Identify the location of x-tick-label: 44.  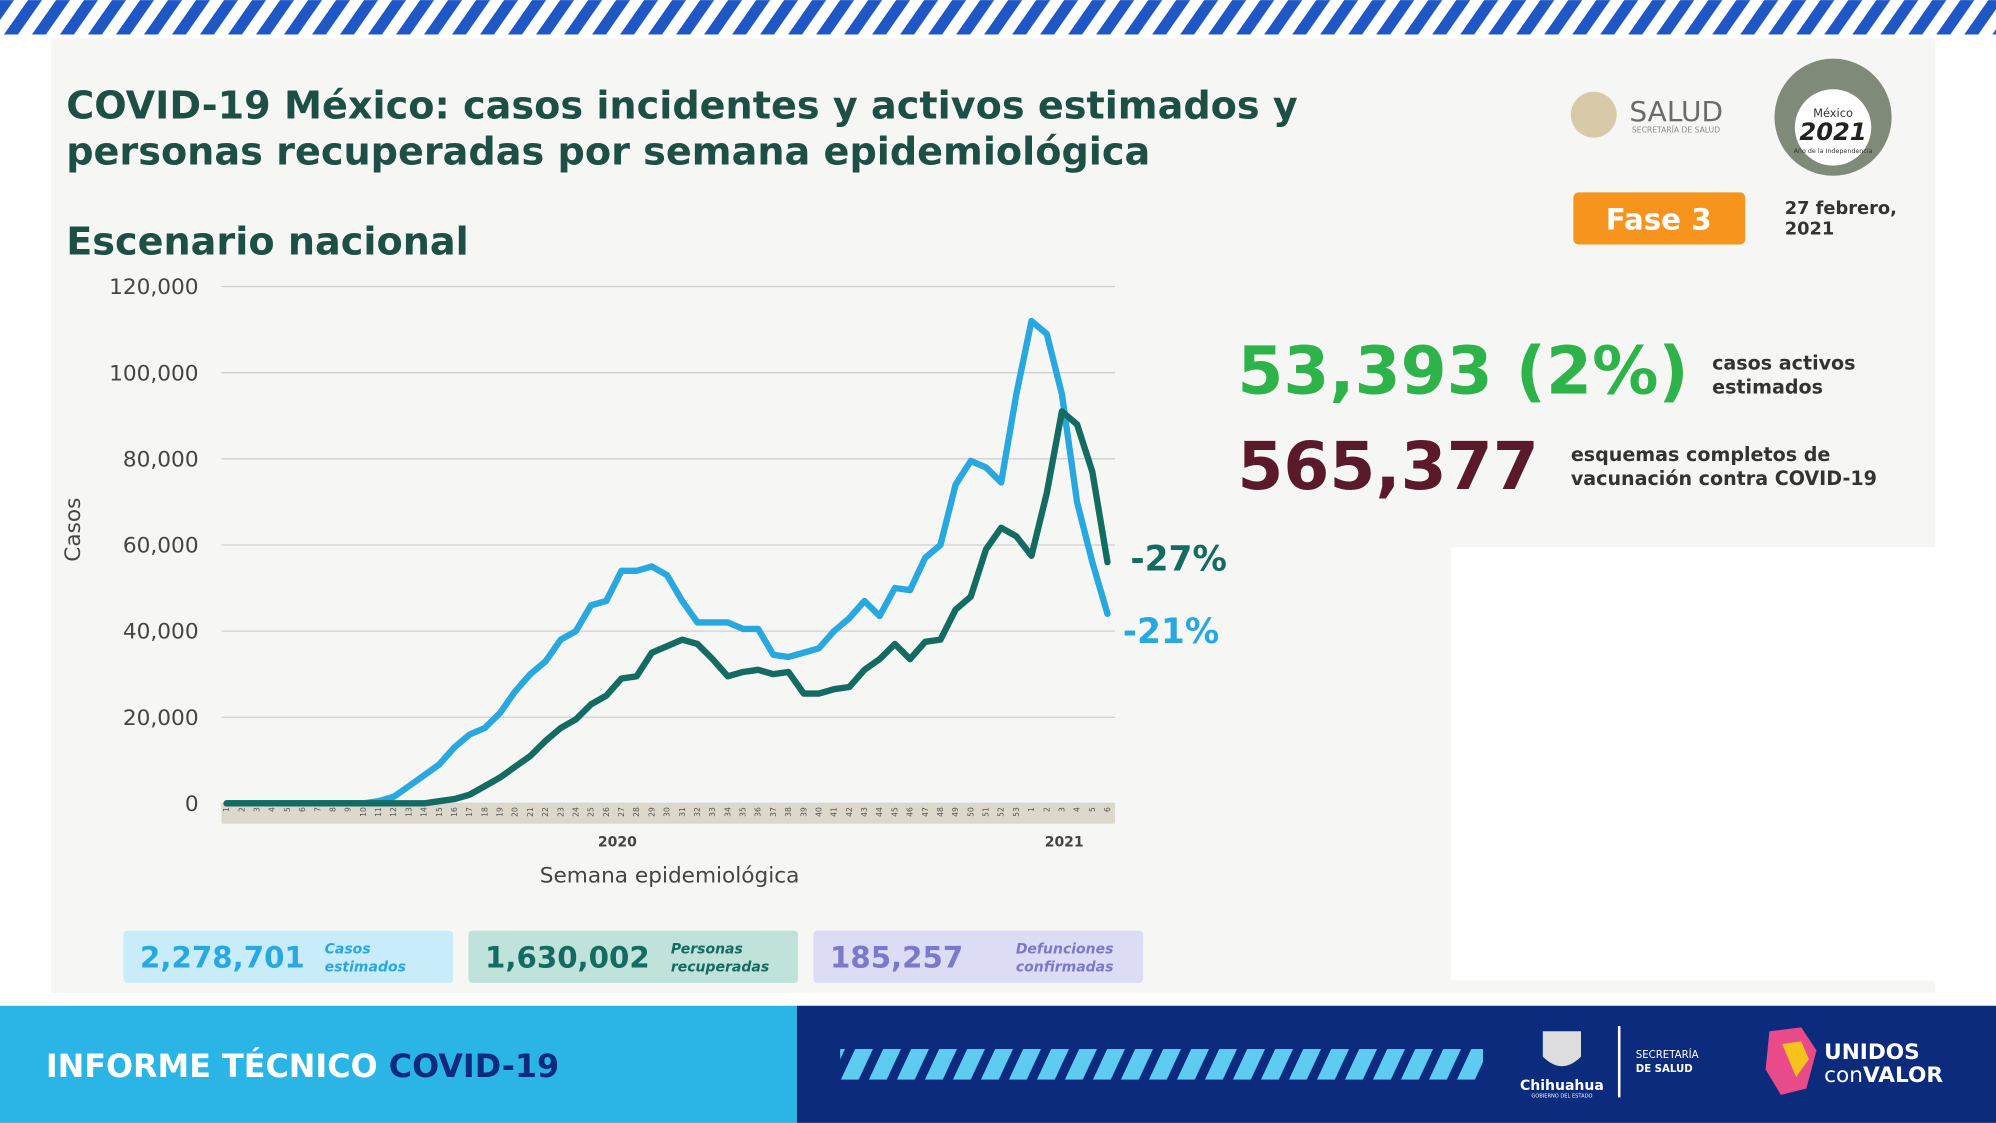
(879, 812).